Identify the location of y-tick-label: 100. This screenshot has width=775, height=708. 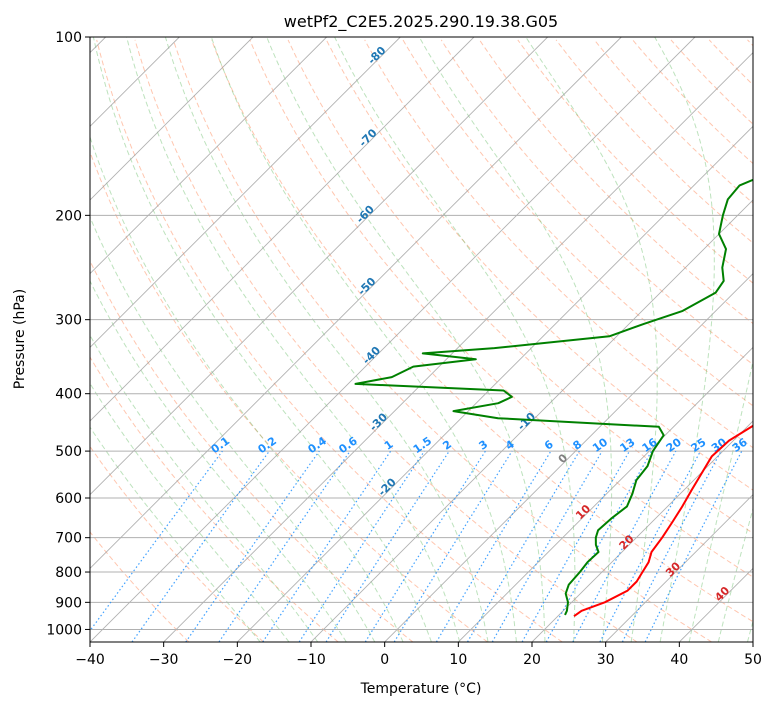
(68, 38).